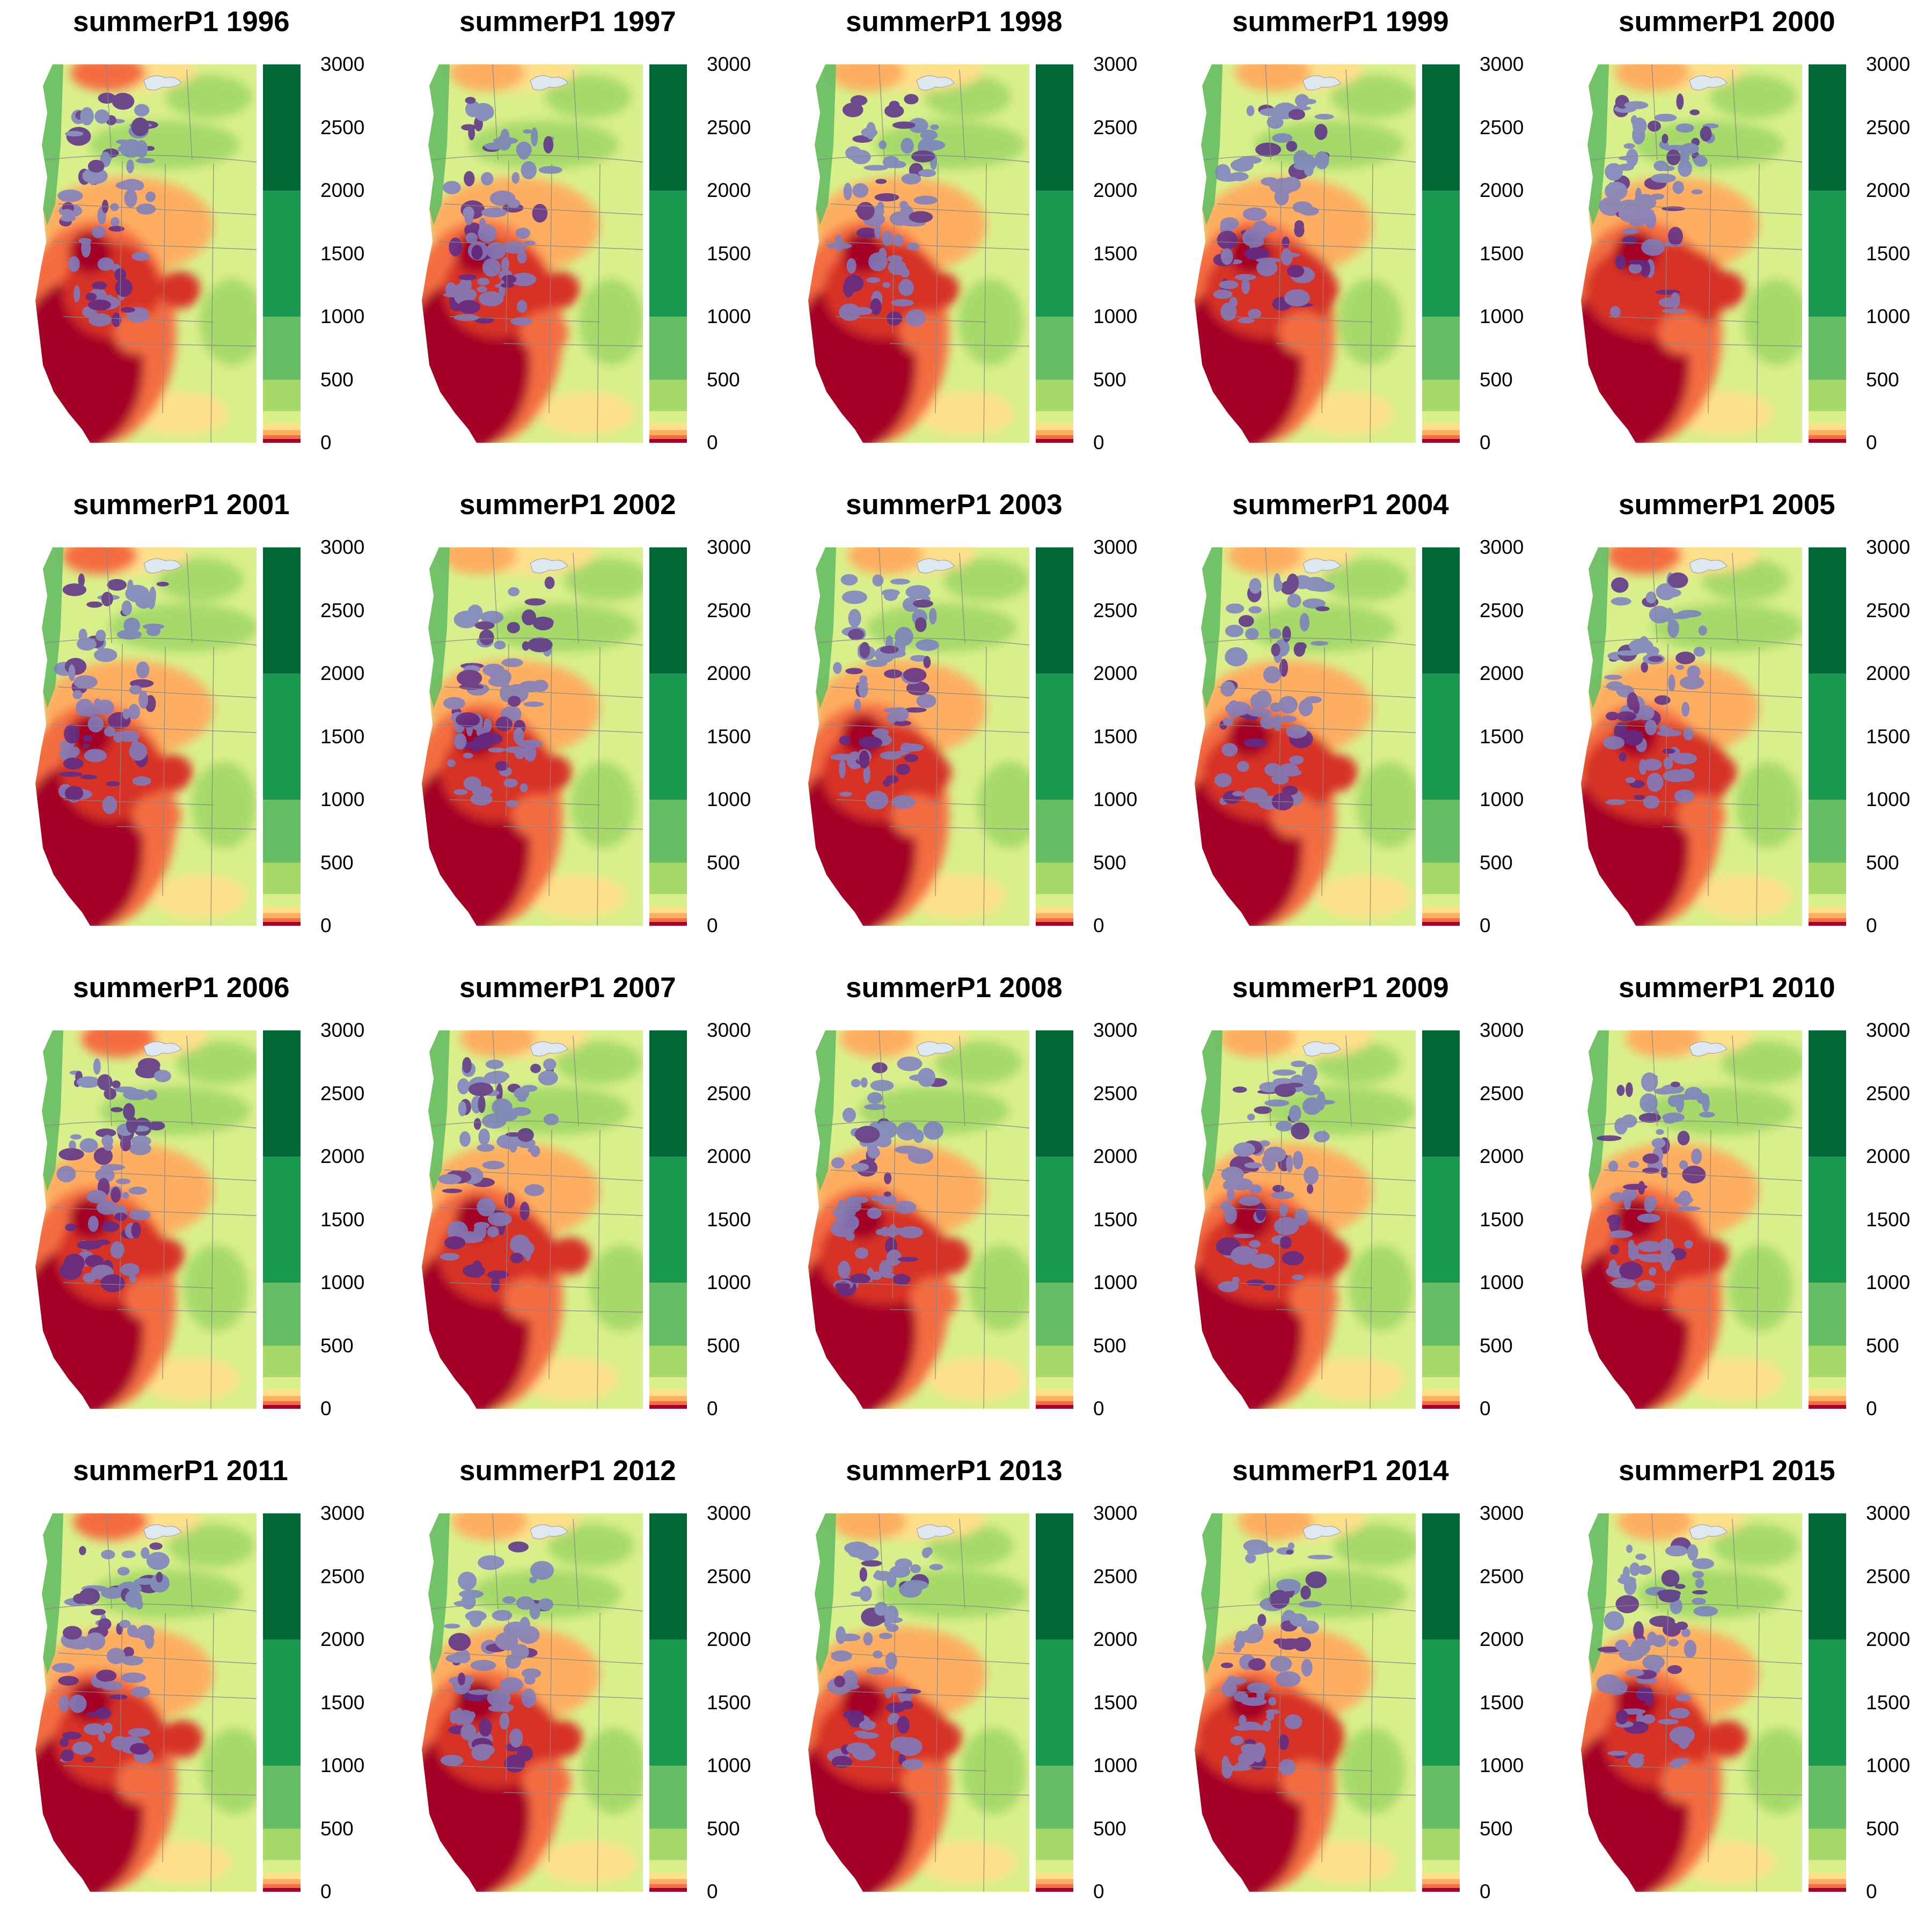 Image resolution: width=1932 pixels, height=1932 pixels. I want to click on map-panel: summerP1 2011 3000 2500 2000 1500 1000 500 0, so click(193, 1690).